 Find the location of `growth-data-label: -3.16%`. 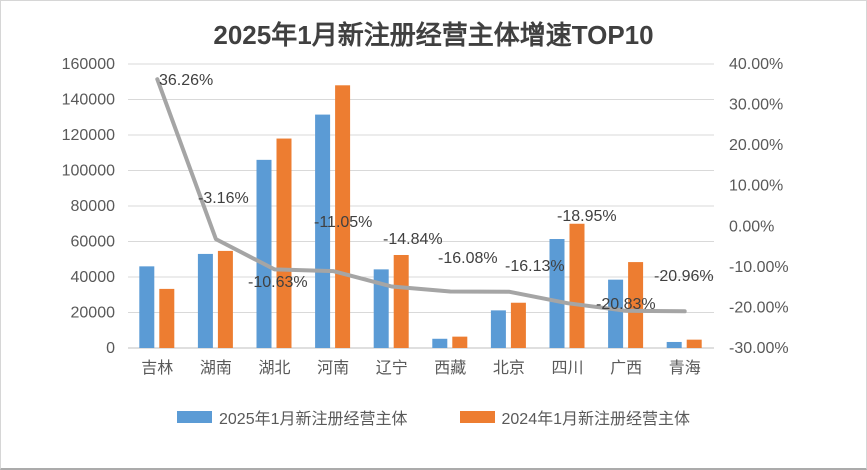

growth-data-label: -3.16% is located at coordinates (223, 198).